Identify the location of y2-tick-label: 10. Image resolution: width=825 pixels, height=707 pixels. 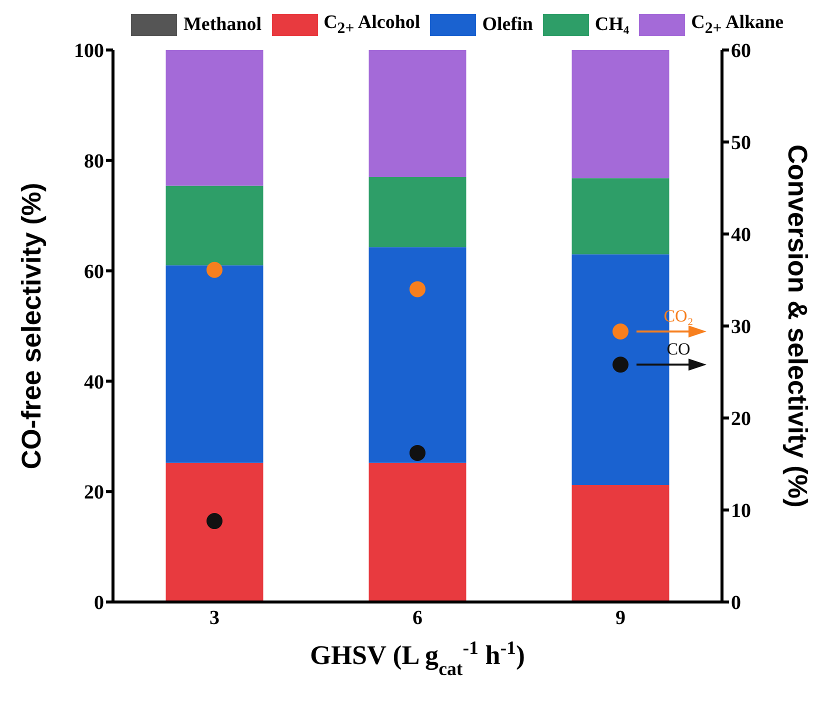
(741, 511).